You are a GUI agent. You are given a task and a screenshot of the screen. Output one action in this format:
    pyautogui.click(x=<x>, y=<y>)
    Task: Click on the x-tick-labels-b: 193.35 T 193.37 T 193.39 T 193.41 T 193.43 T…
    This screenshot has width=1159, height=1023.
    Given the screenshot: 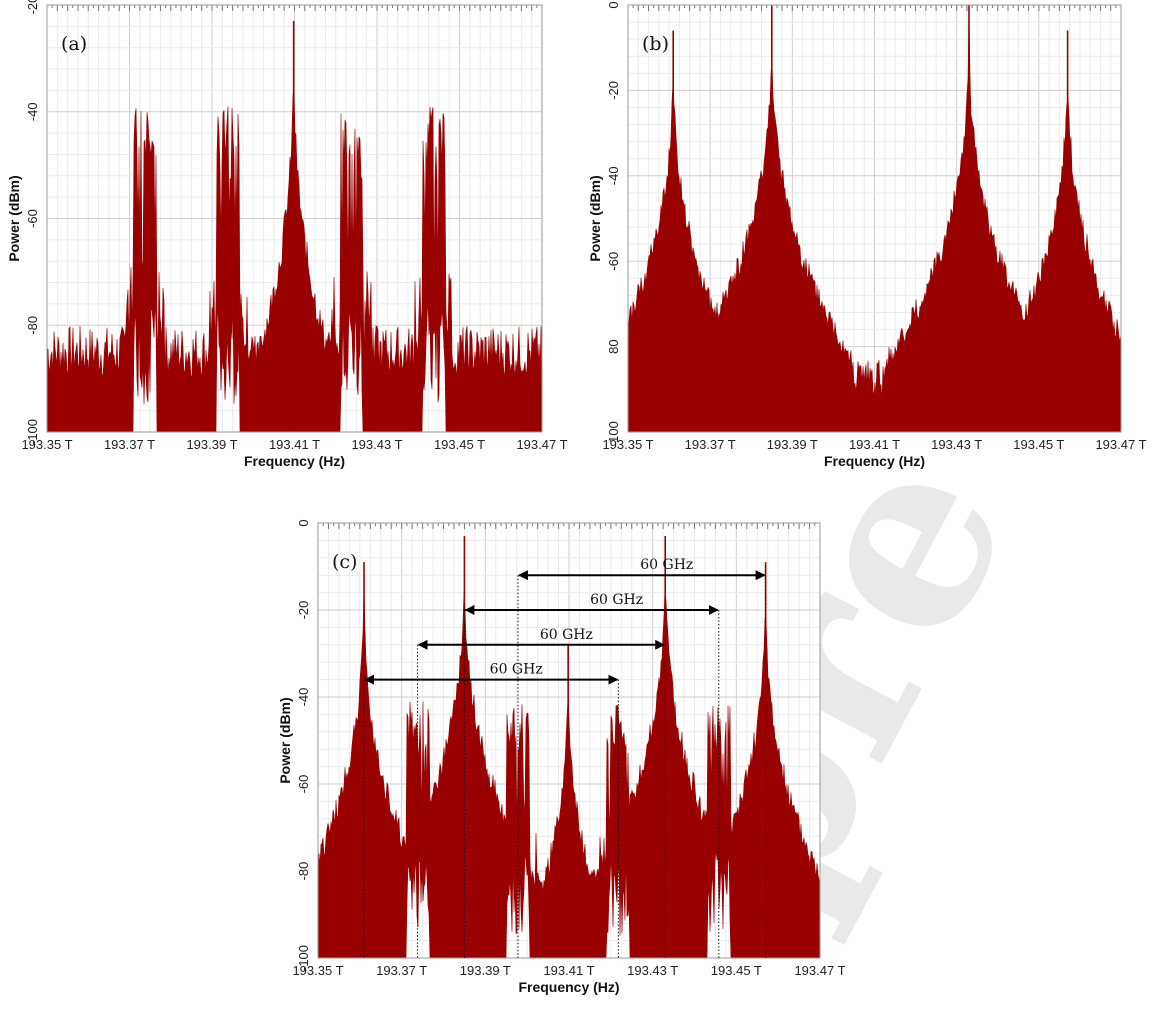 What is the action you would take?
    pyautogui.click(x=874, y=444)
    